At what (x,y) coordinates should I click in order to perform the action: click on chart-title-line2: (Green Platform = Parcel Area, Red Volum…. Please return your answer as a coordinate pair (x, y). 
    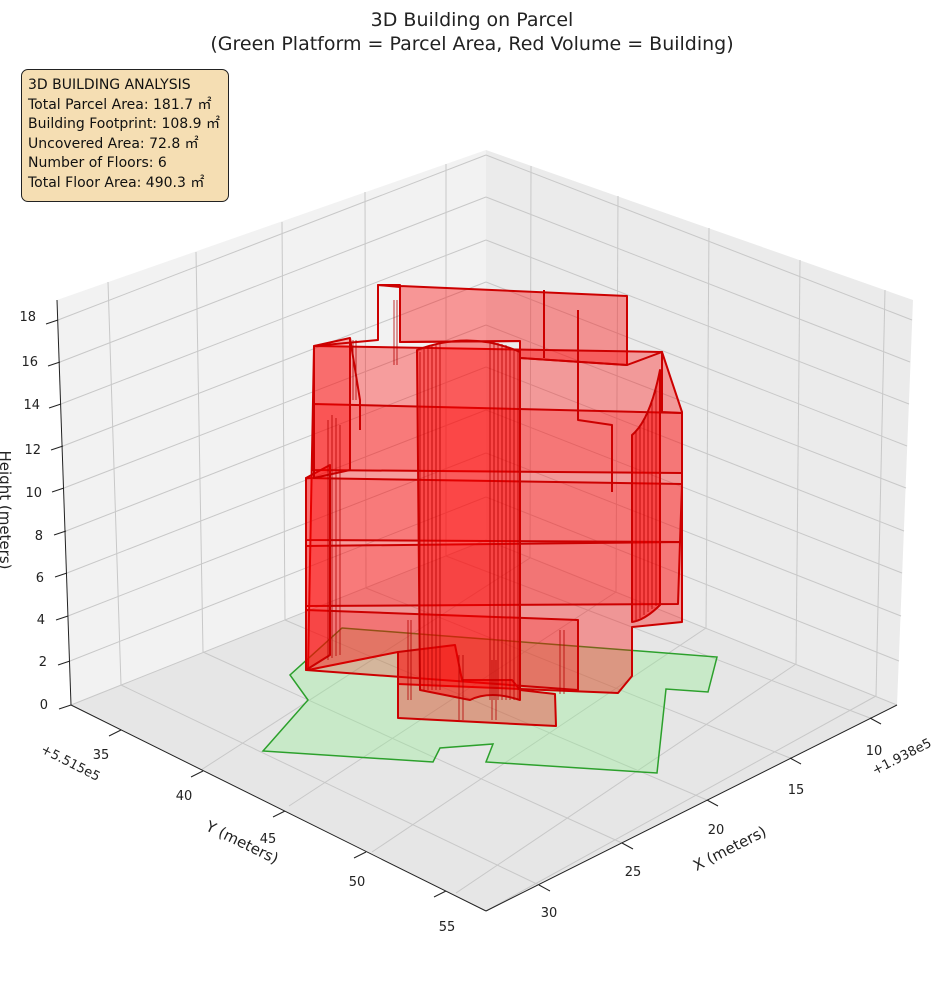
    Looking at the image, I should click on (471, 44).